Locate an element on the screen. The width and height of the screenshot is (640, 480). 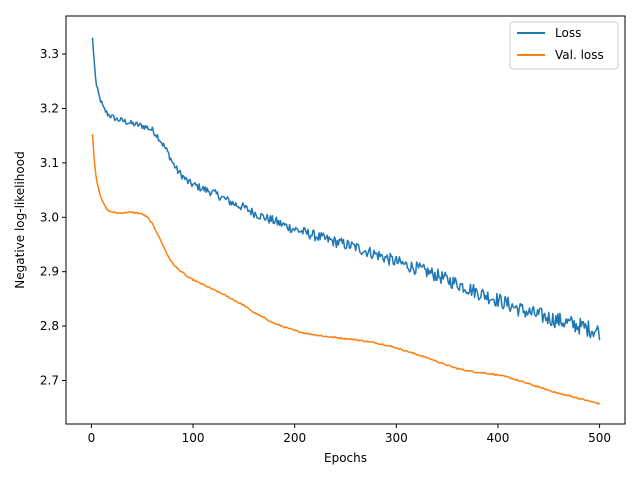
x-tick-label: 0 is located at coordinates (92, 438).